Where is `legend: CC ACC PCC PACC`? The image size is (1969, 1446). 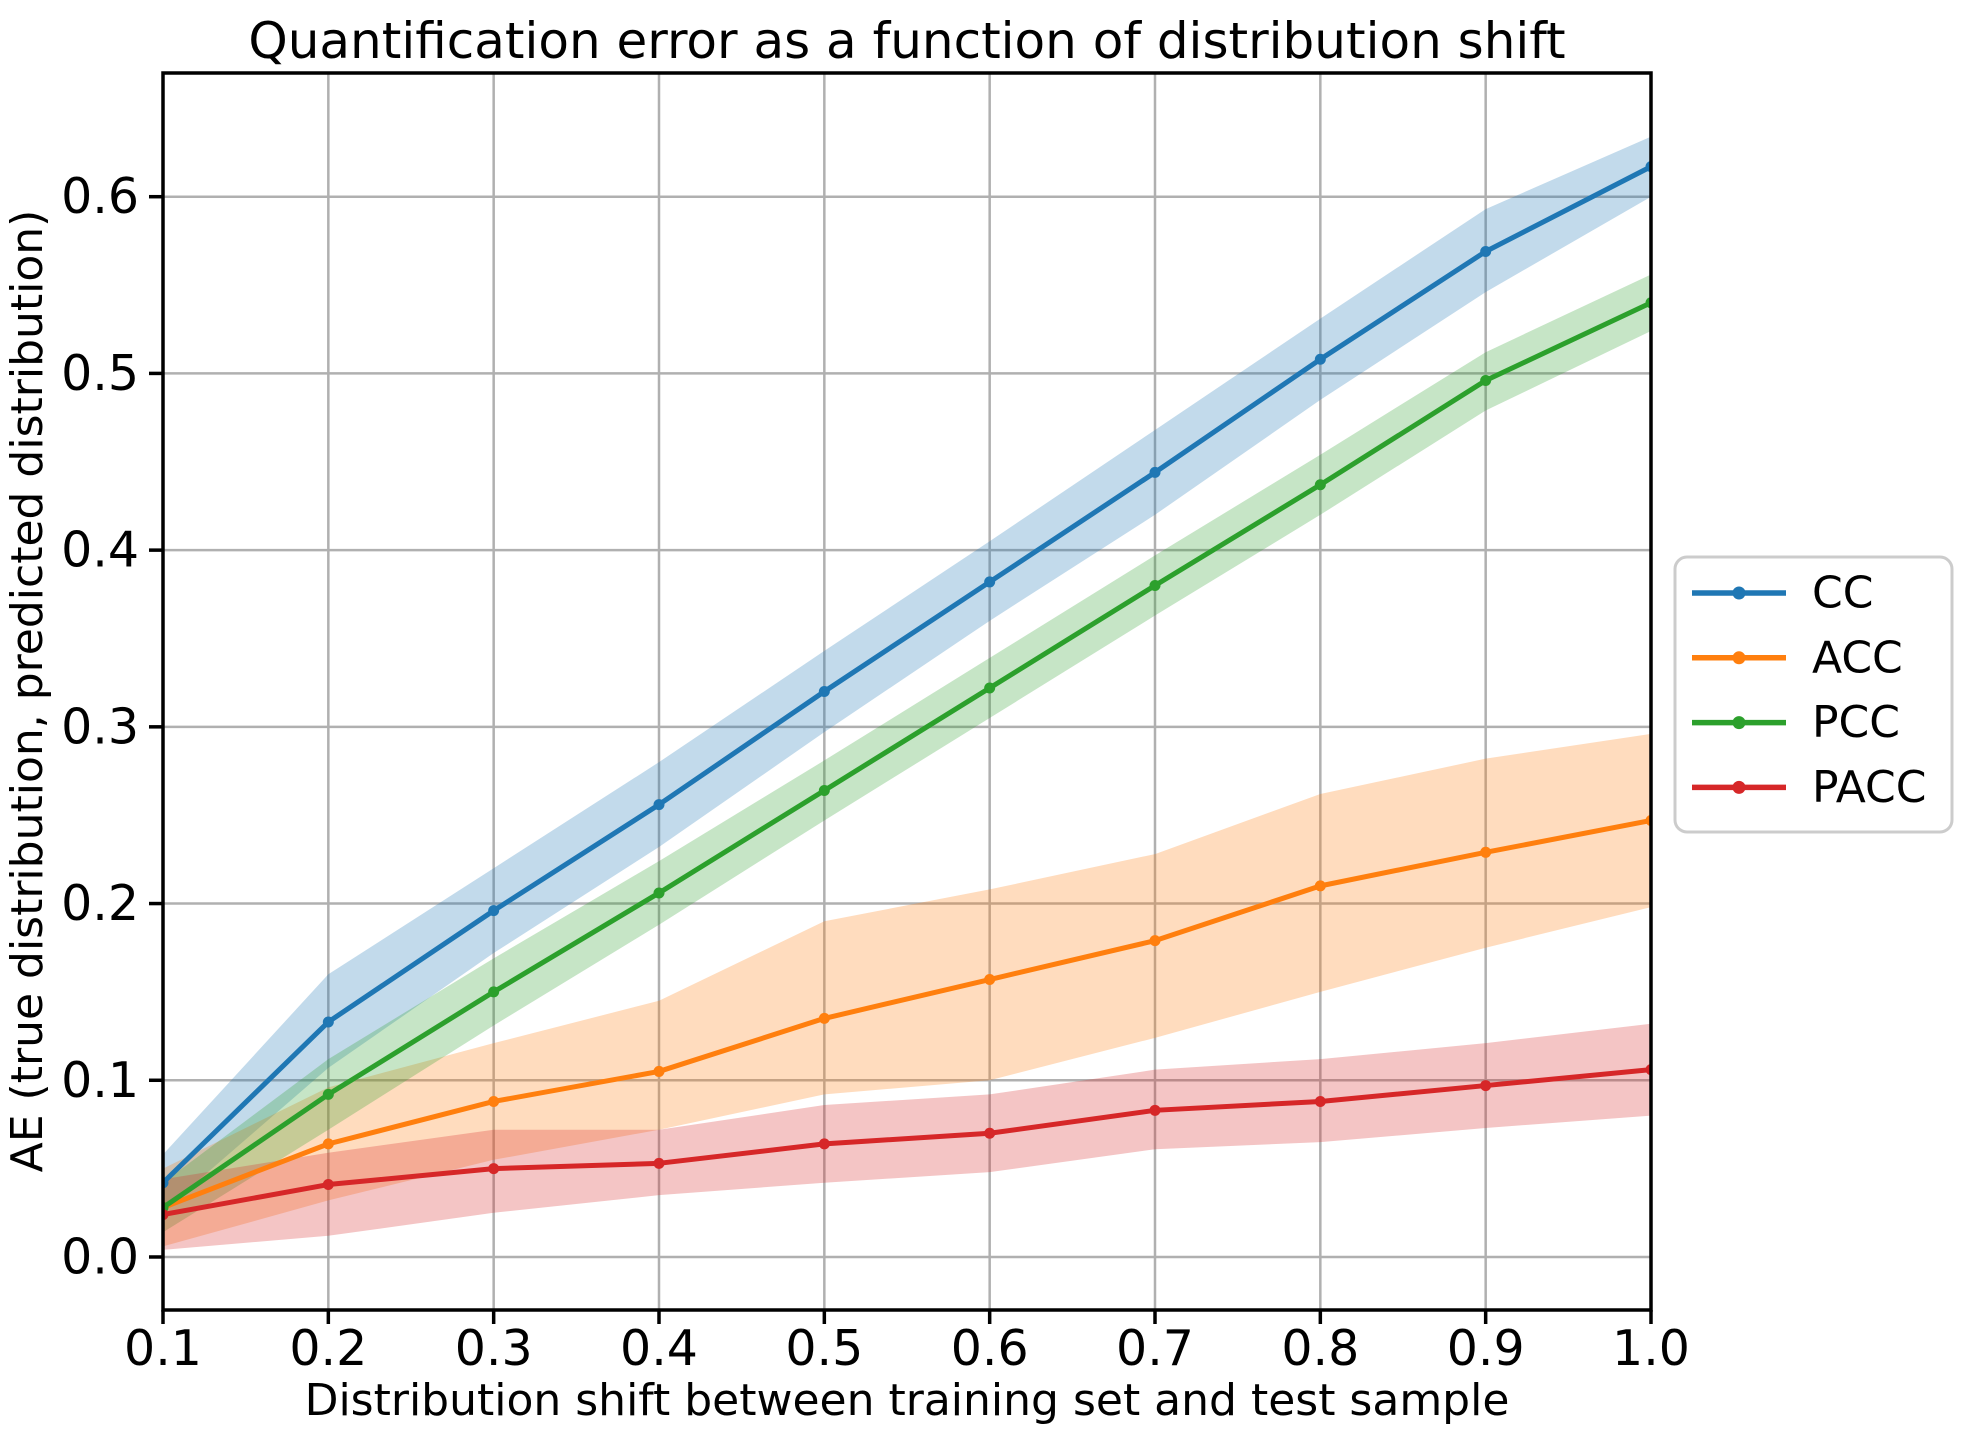 legend: CC ACC PCC PACC is located at coordinates (1813, 694).